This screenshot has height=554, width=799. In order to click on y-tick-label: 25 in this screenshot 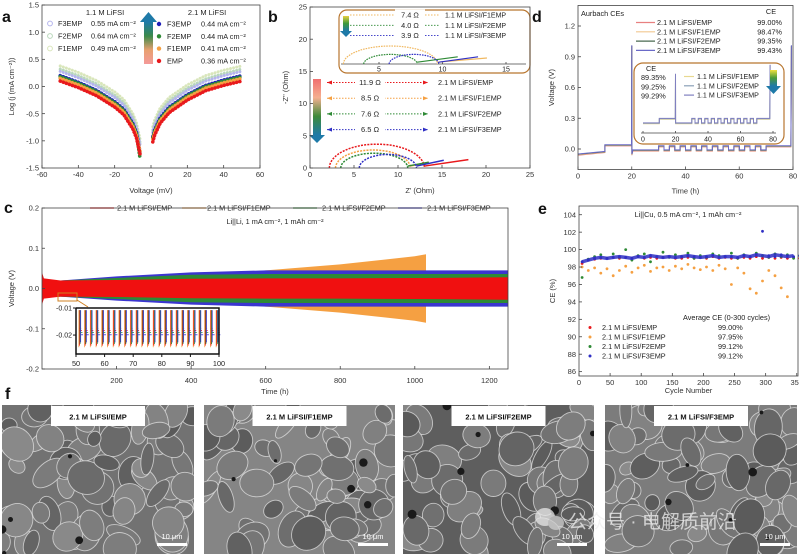, I will do `click(303, 7)`.